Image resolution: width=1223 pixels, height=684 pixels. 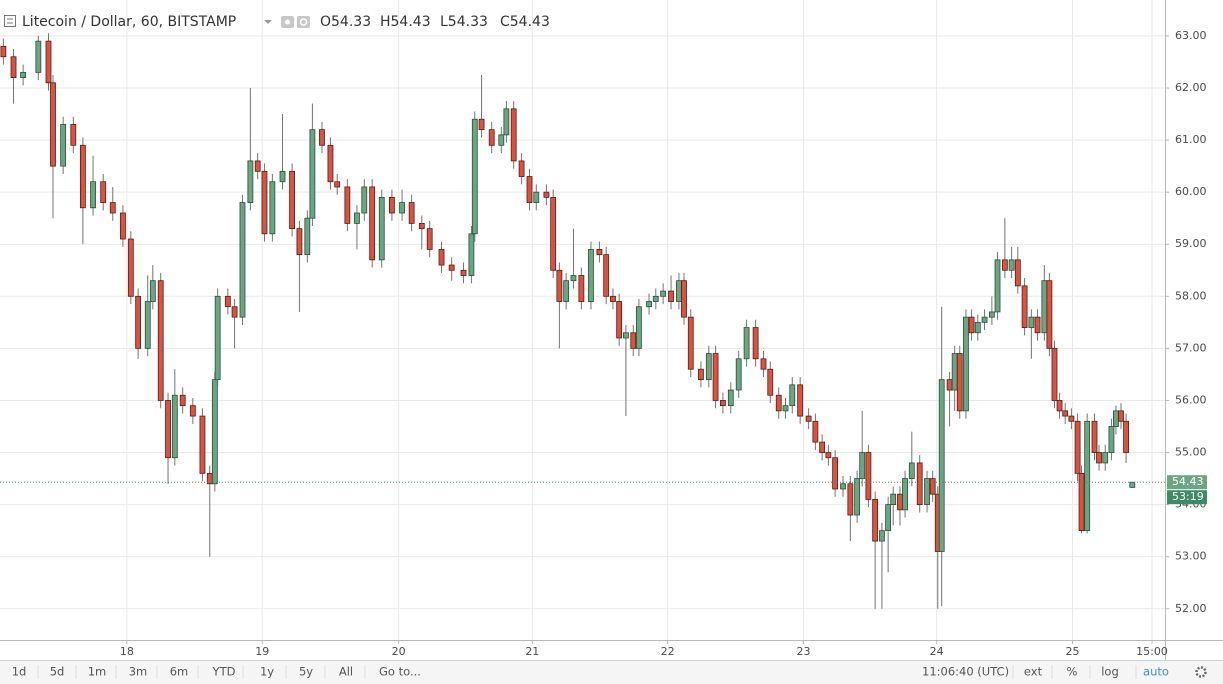 What do you see at coordinates (303, 22) in the screenshot?
I see `settings-icon` at bounding box center [303, 22].